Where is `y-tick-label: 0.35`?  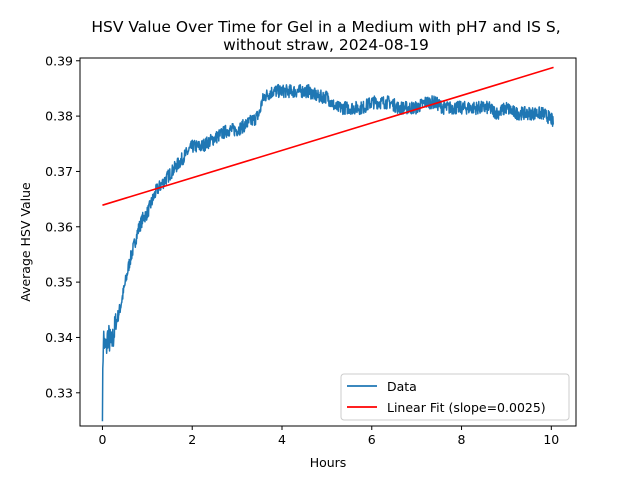 y-tick-label: 0.35 is located at coordinates (59, 282).